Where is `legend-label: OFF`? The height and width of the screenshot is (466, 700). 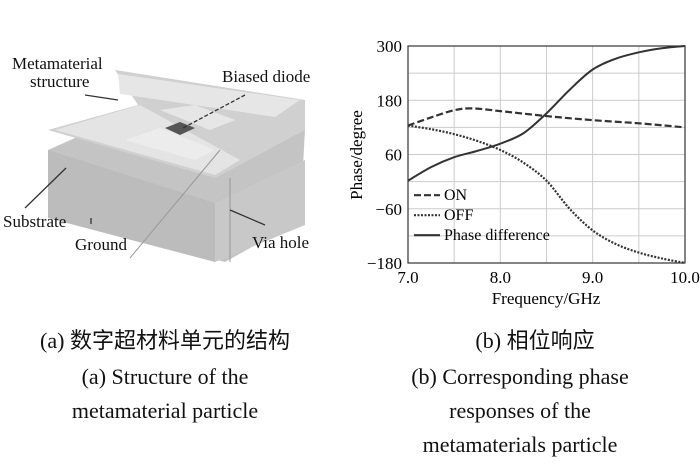 legend-label: OFF is located at coordinates (458, 215).